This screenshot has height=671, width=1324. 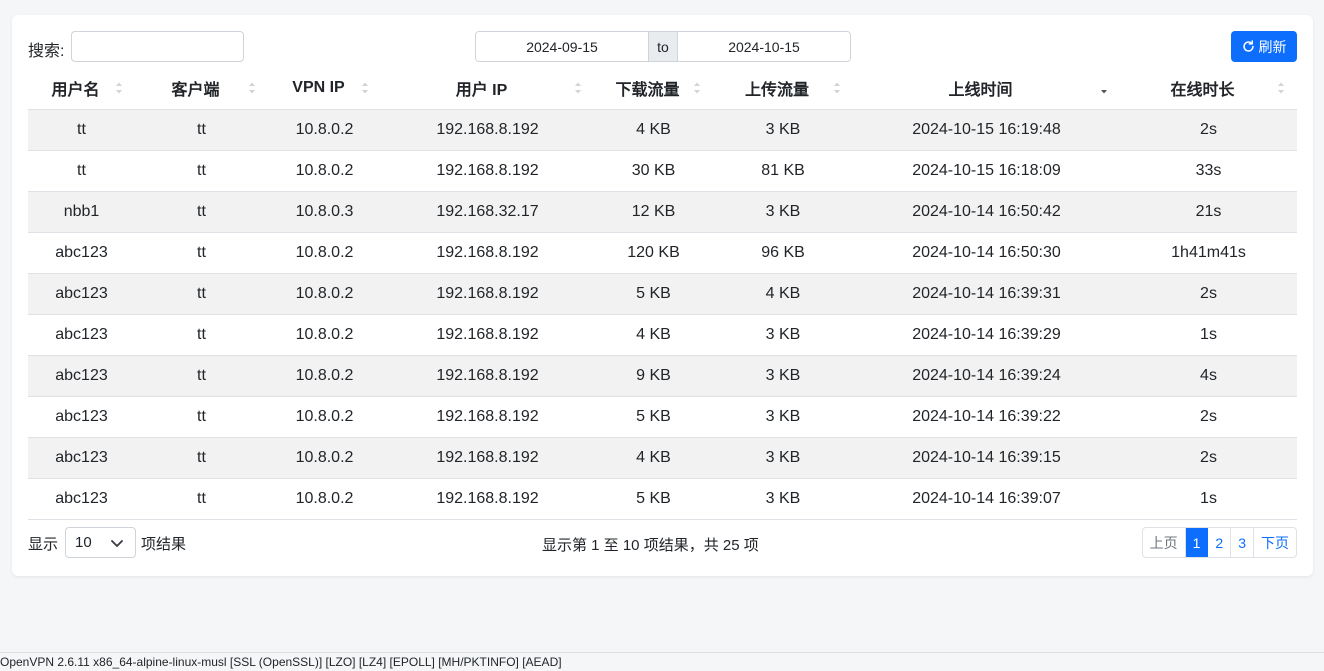 I want to click on column-header: 用户 IP, so click(x=487, y=89).